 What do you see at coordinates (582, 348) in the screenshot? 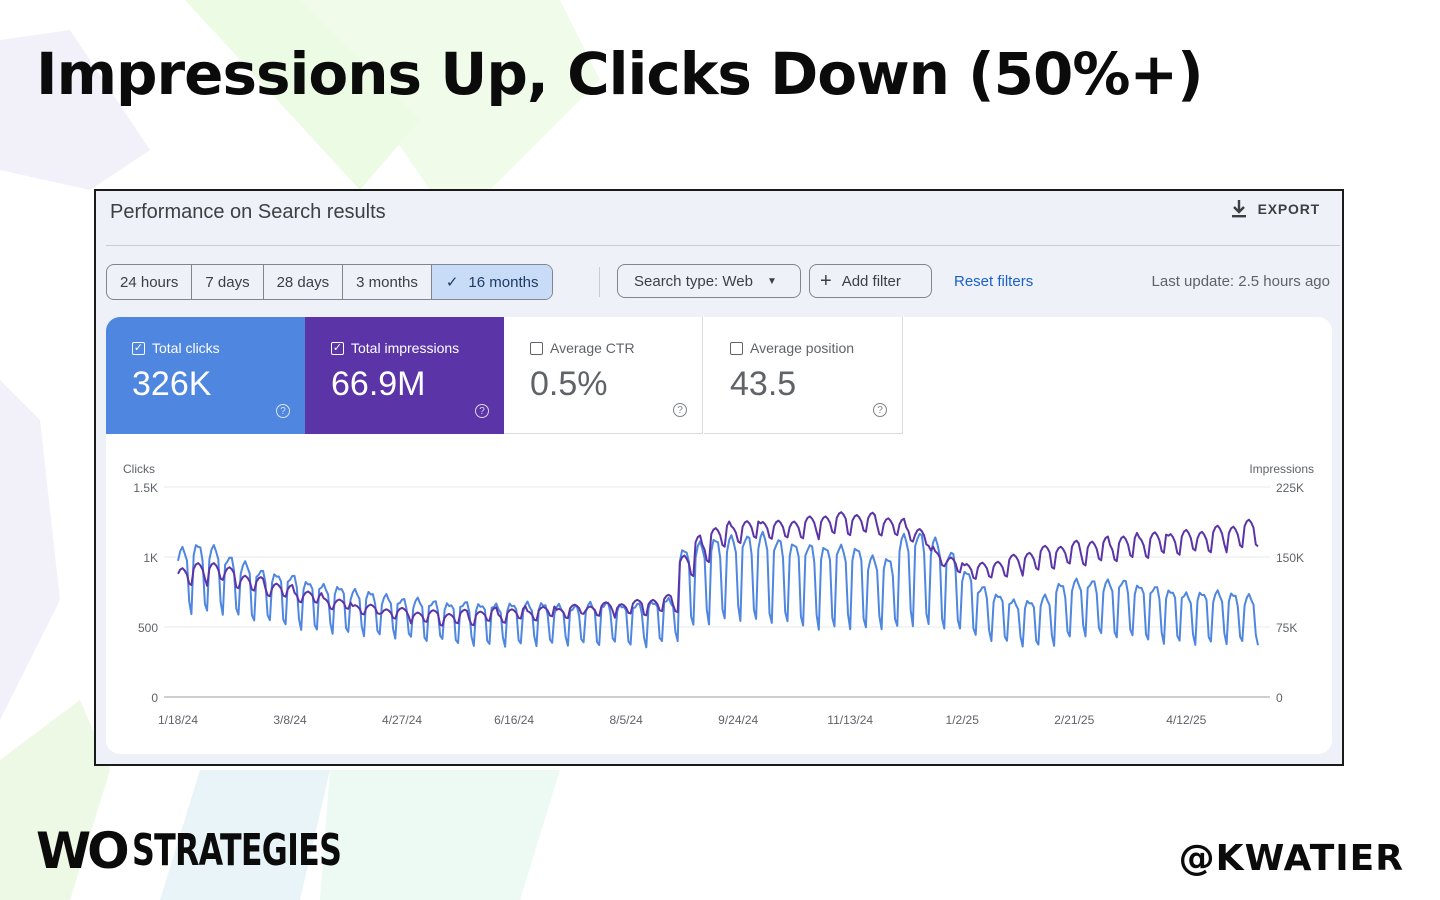
I see `metric-label: Average CTR` at bounding box center [582, 348].